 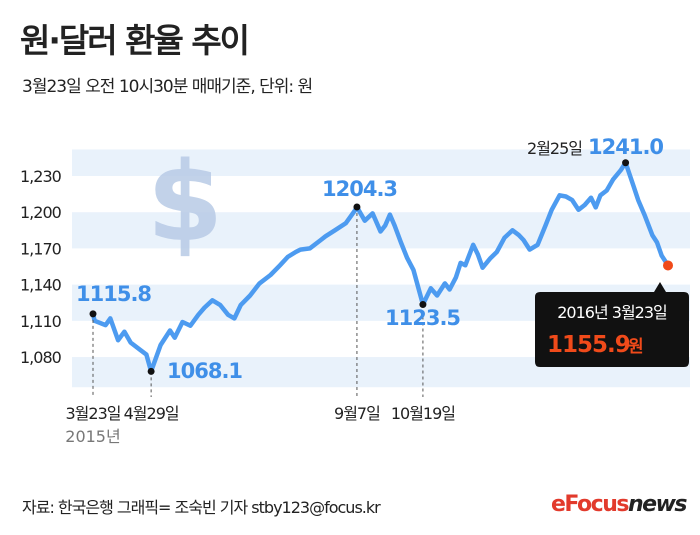 I want to click on value-label: 1123.5, so click(x=422, y=318).